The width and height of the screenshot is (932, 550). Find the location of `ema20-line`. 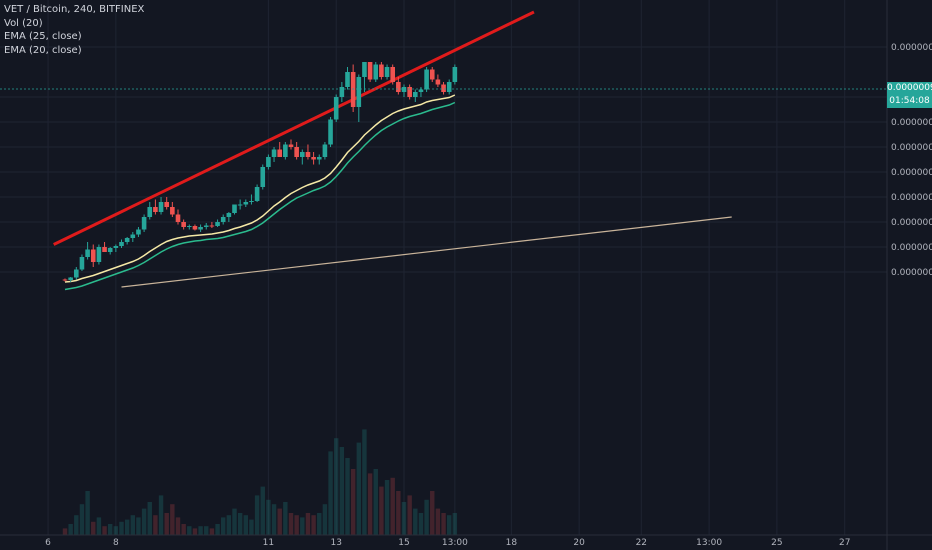

ema20-line is located at coordinates (260, 196).